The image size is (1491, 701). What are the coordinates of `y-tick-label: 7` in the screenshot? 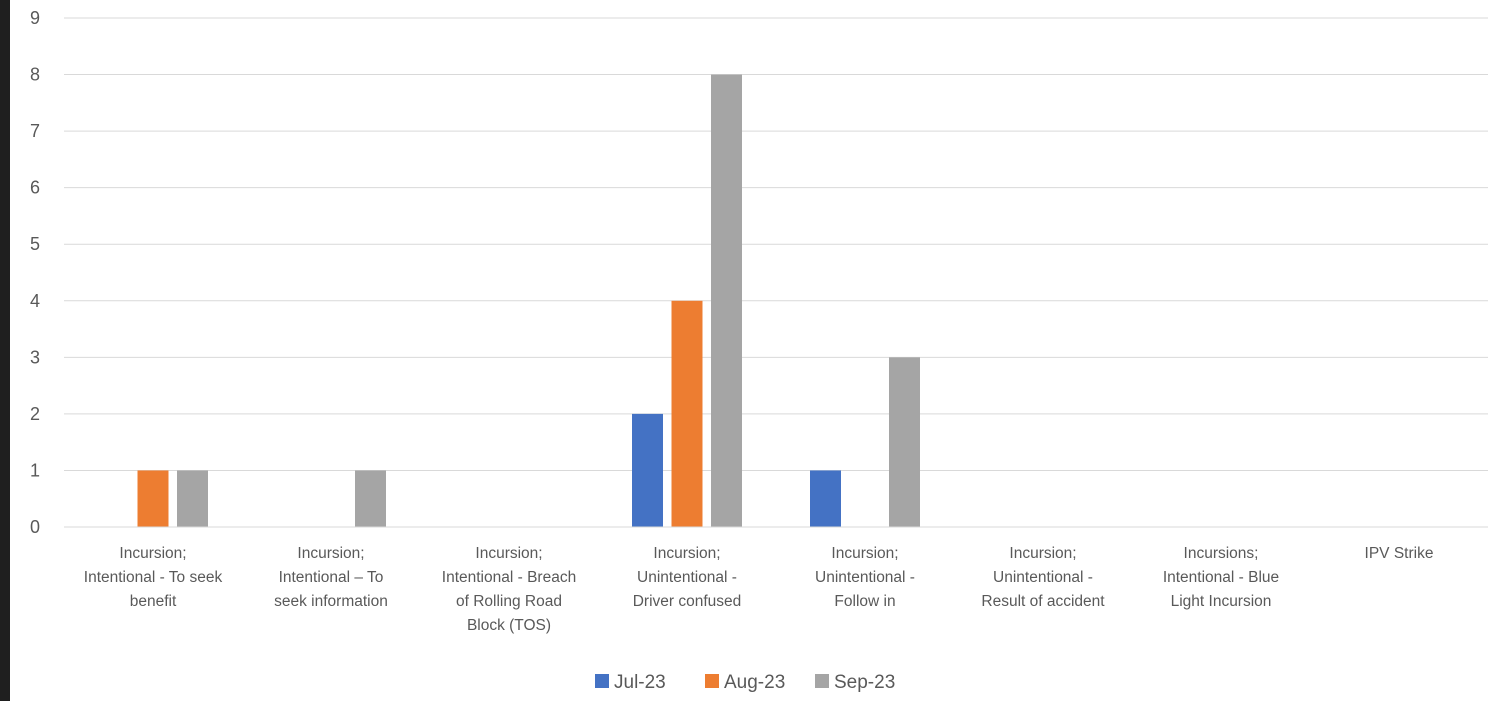 It's located at (35, 131).